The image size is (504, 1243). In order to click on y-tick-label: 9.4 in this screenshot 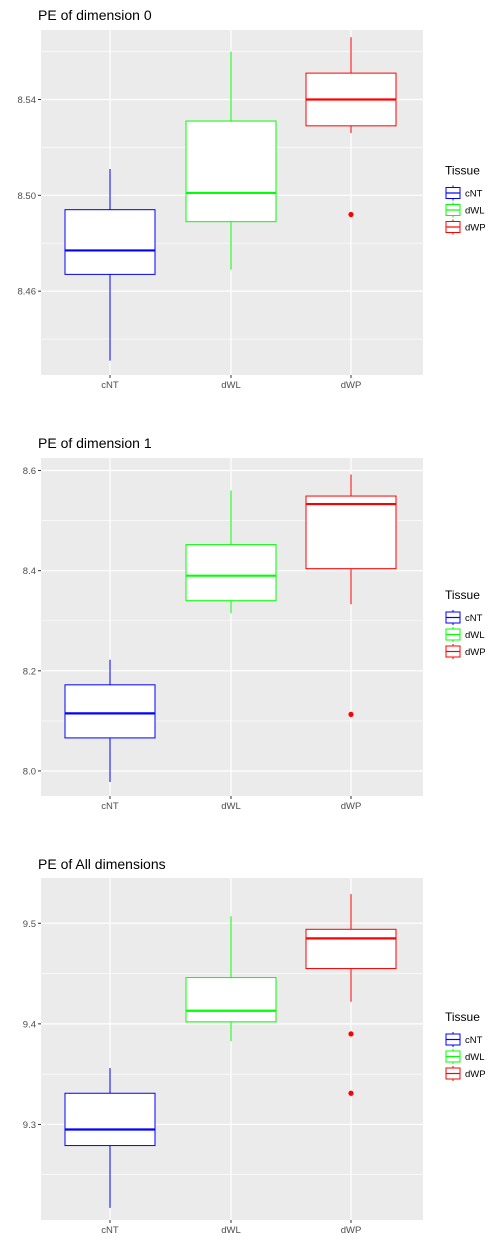, I will do `click(29, 1024)`.